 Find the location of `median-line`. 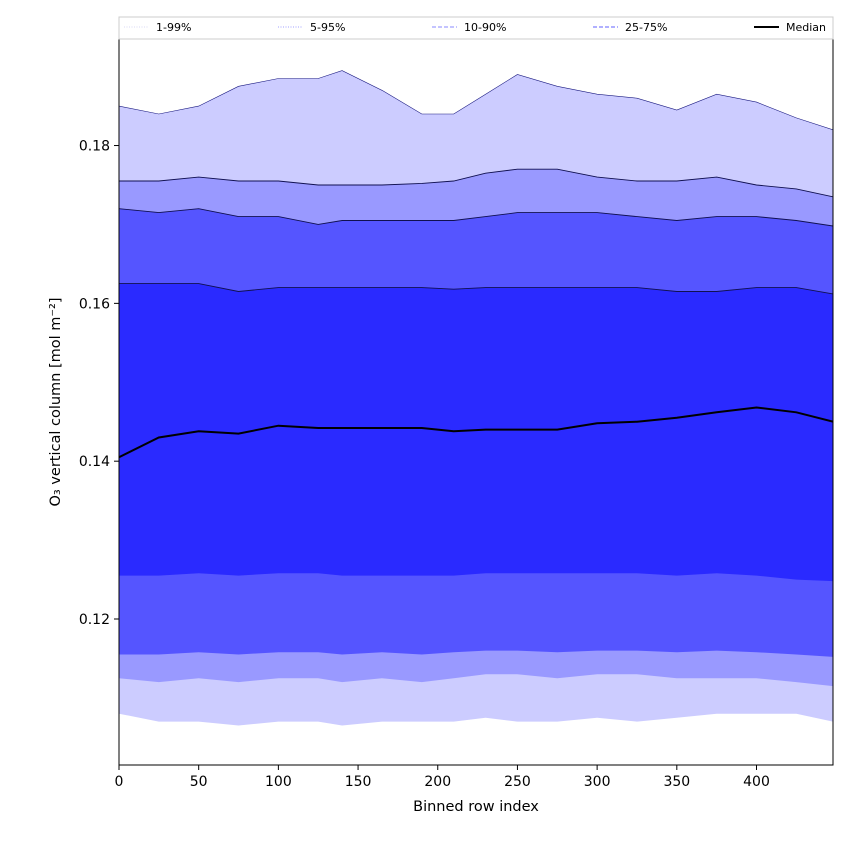

median-line is located at coordinates (476, 432).